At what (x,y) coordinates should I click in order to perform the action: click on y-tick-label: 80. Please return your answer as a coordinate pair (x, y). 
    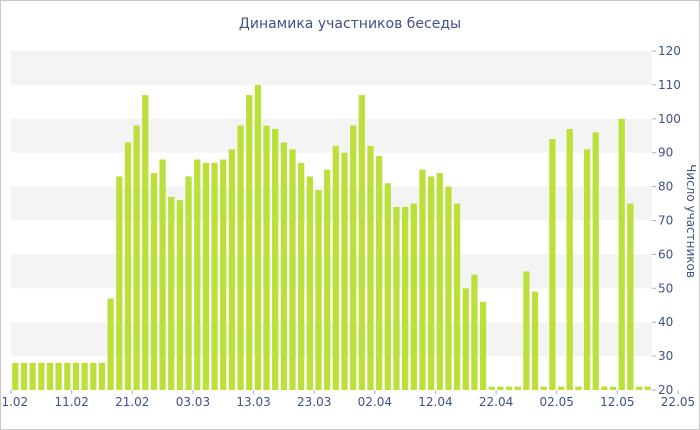
    Looking at the image, I should click on (665, 187).